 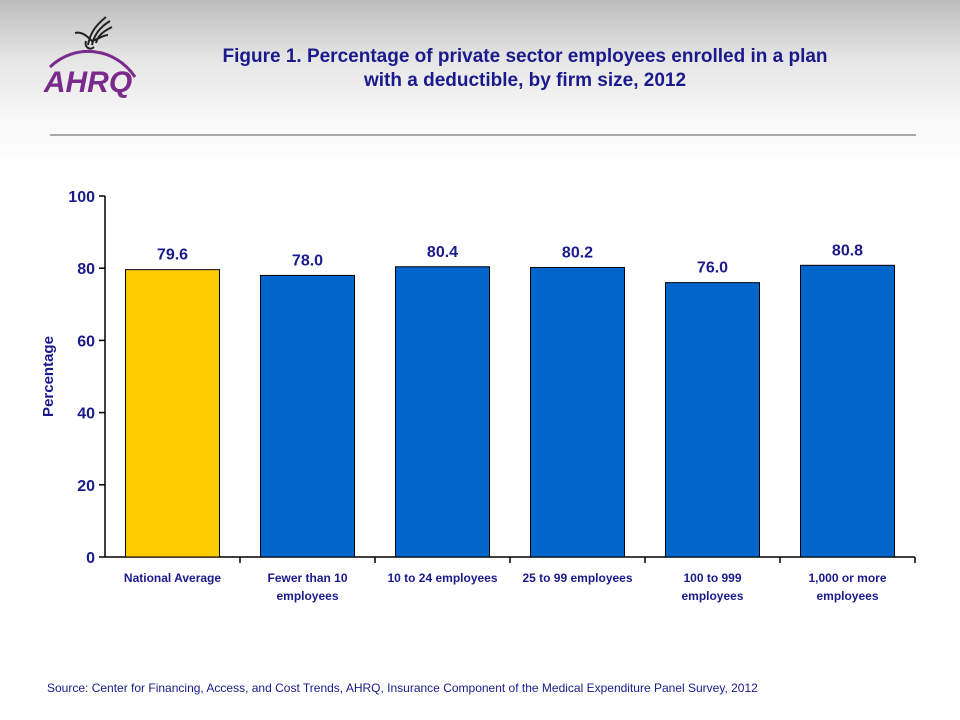 What do you see at coordinates (577, 252) in the screenshot?
I see `data-label: 80.2` at bounding box center [577, 252].